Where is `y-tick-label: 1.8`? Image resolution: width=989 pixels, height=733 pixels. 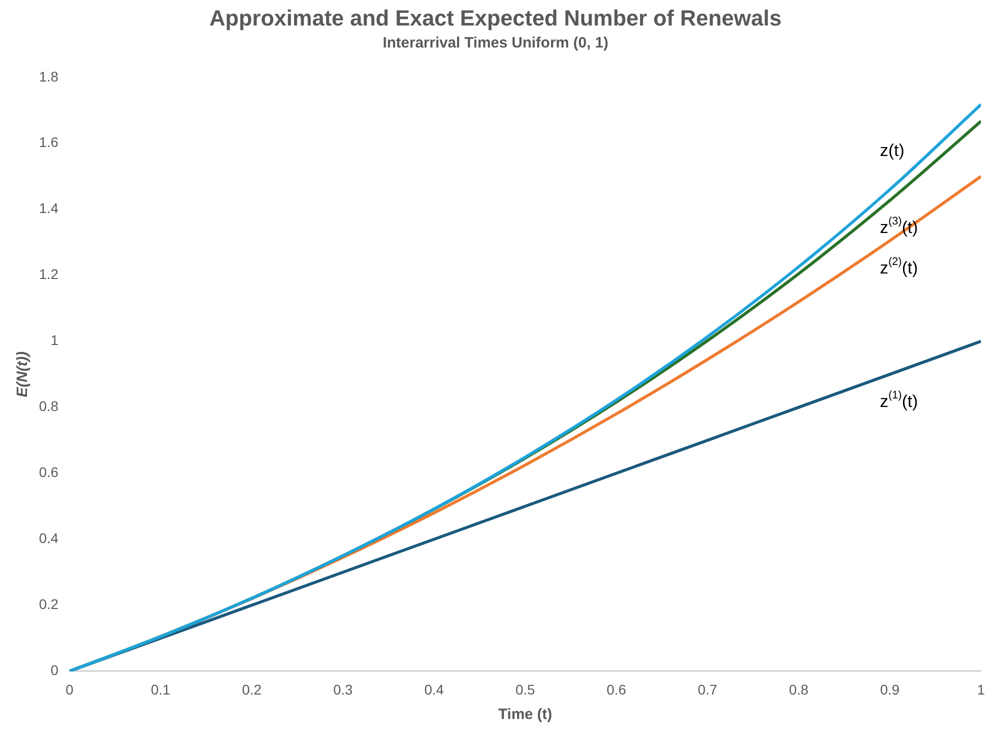 y-tick-label: 1.8 is located at coordinates (48, 76).